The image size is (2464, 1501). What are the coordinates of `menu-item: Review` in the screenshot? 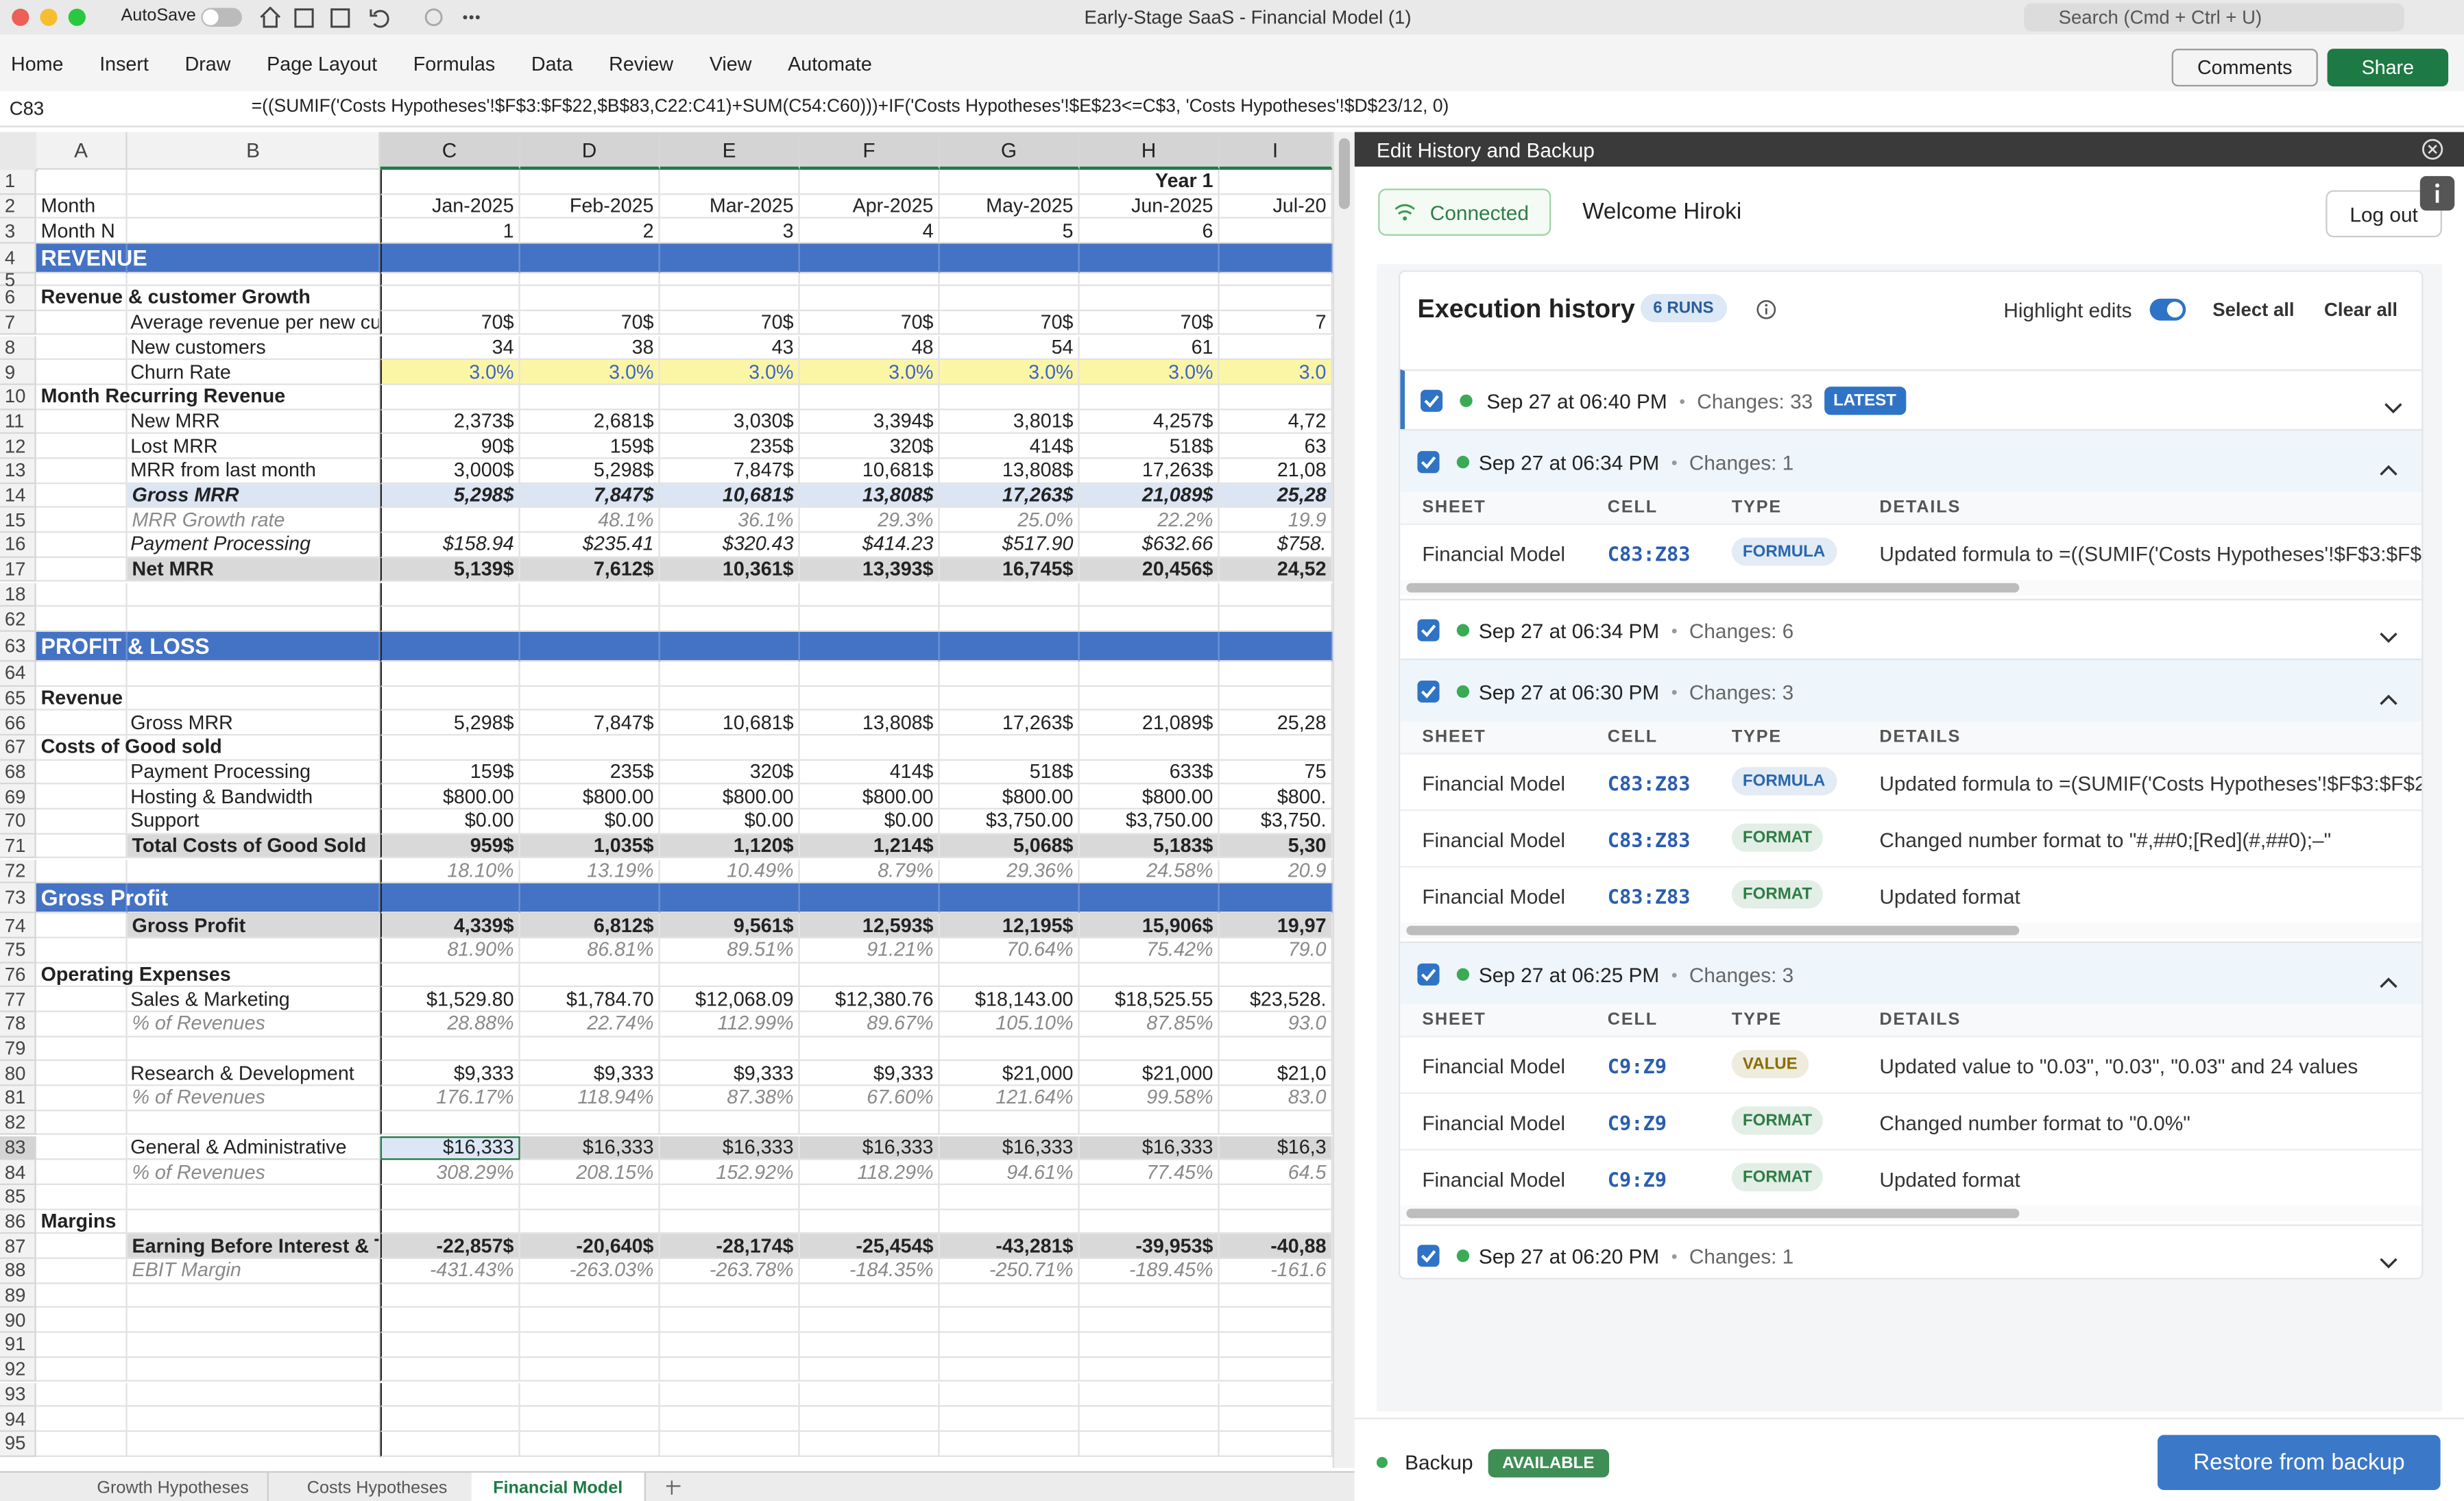 It's located at (641, 64).